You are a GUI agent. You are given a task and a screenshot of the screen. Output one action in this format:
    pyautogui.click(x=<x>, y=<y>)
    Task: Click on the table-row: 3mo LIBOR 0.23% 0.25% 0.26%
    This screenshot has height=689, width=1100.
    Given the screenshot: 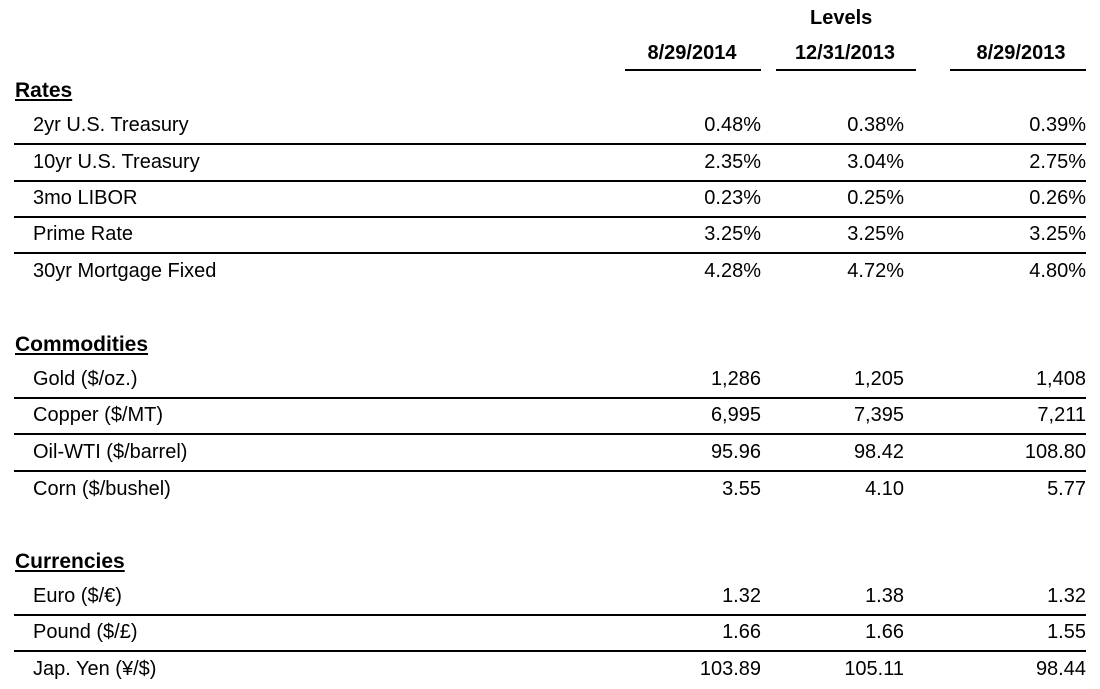 What is the action you would take?
    pyautogui.click(x=550, y=199)
    